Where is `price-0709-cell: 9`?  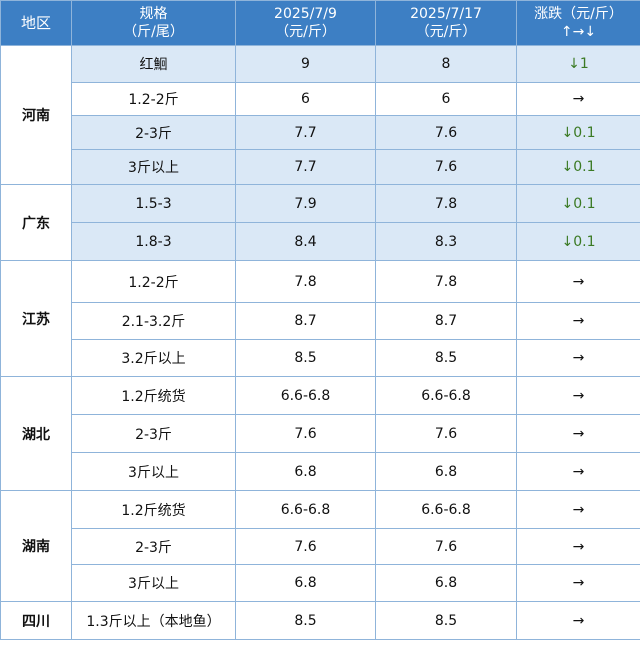
price-0709-cell: 9 is located at coordinates (305, 64).